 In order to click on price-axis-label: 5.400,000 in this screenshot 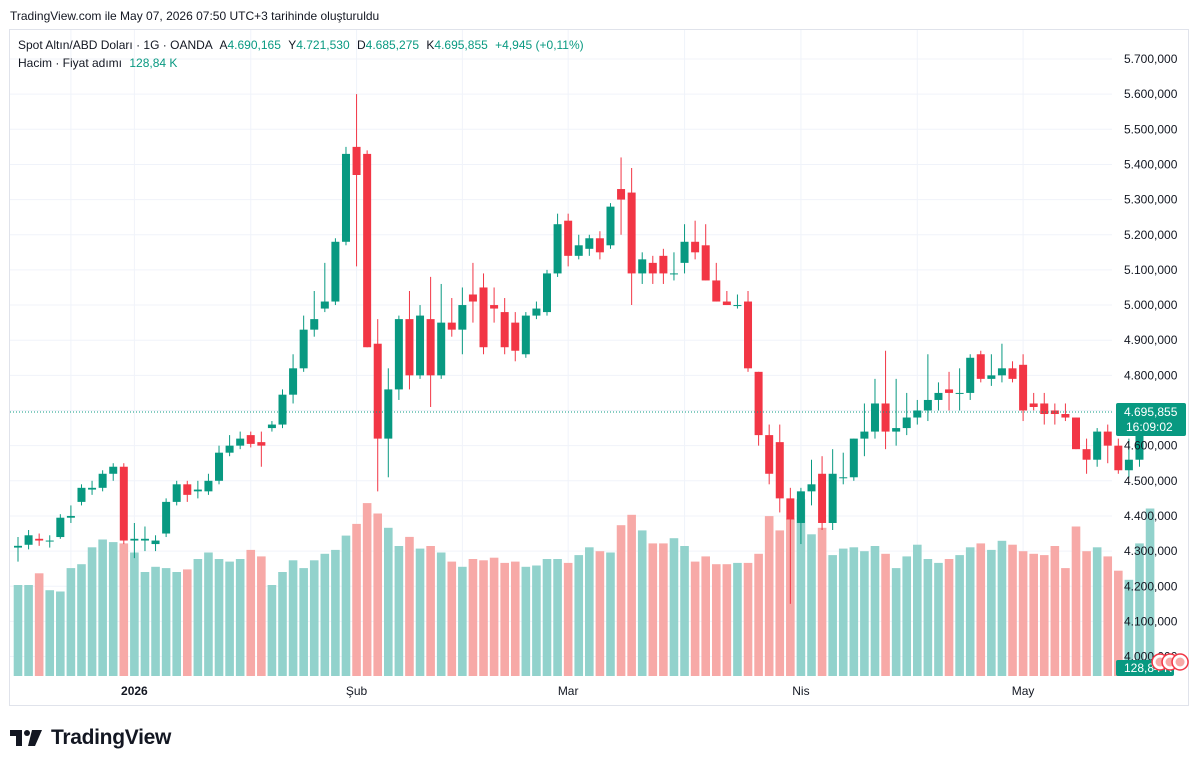, I will do `click(1151, 164)`.